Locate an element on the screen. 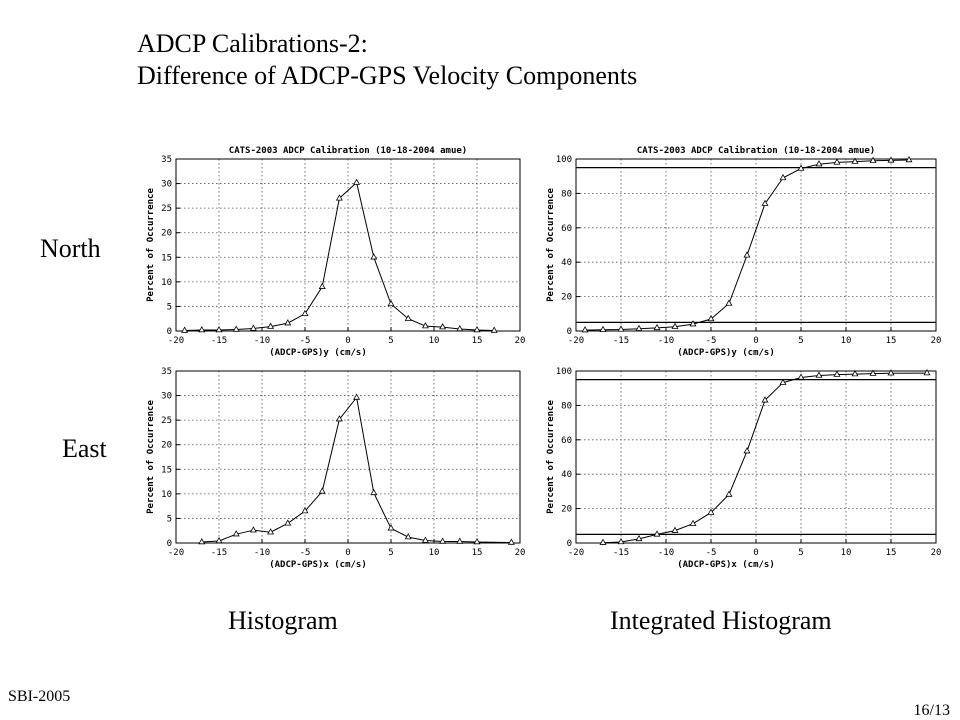  caption-histogram: Histogram is located at coordinates (283, 620).